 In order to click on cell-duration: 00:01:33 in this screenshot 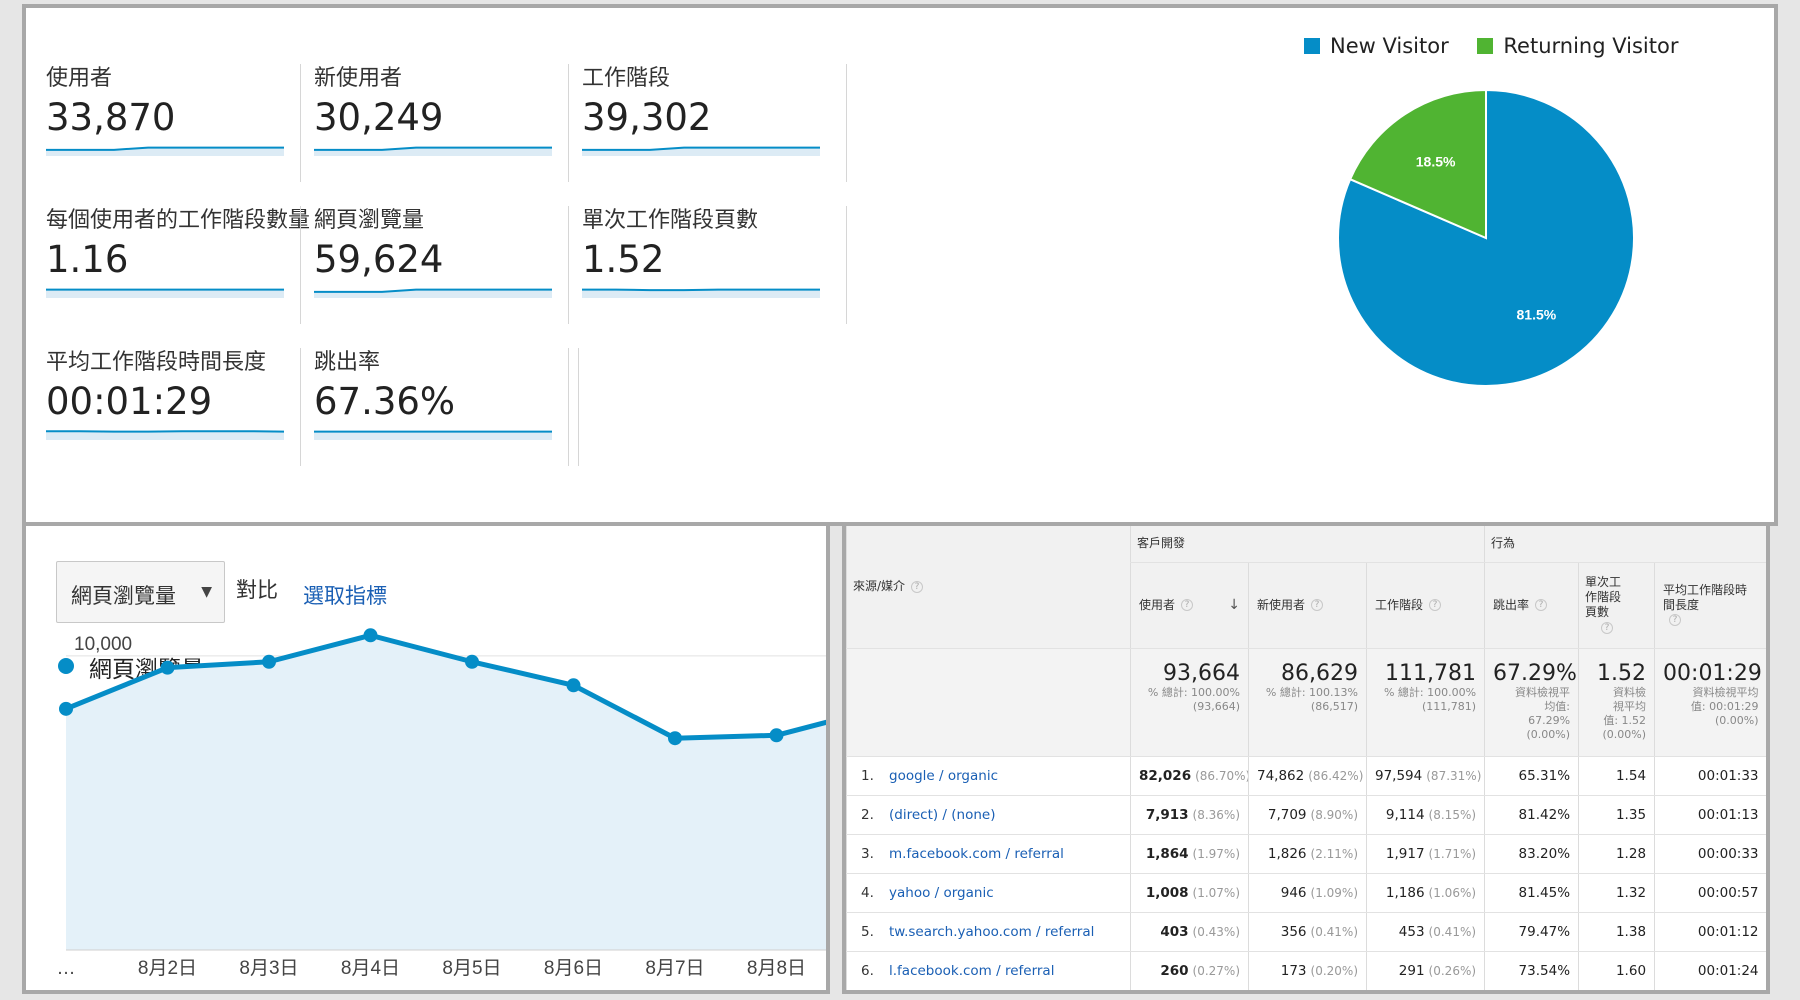, I will do `click(1710, 776)`.